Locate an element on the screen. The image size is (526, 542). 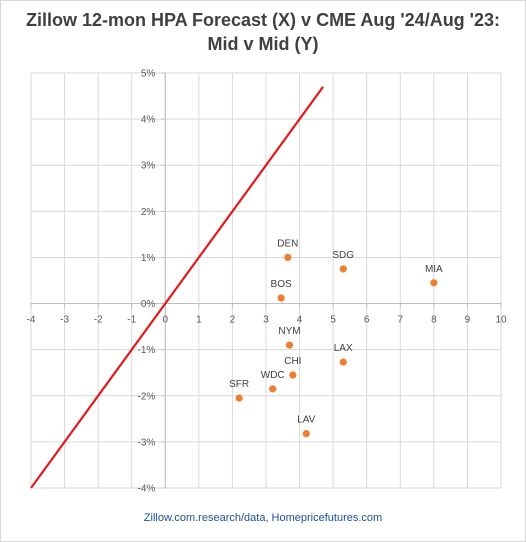
y-tick-label: 1% is located at coordinates (148, 258).